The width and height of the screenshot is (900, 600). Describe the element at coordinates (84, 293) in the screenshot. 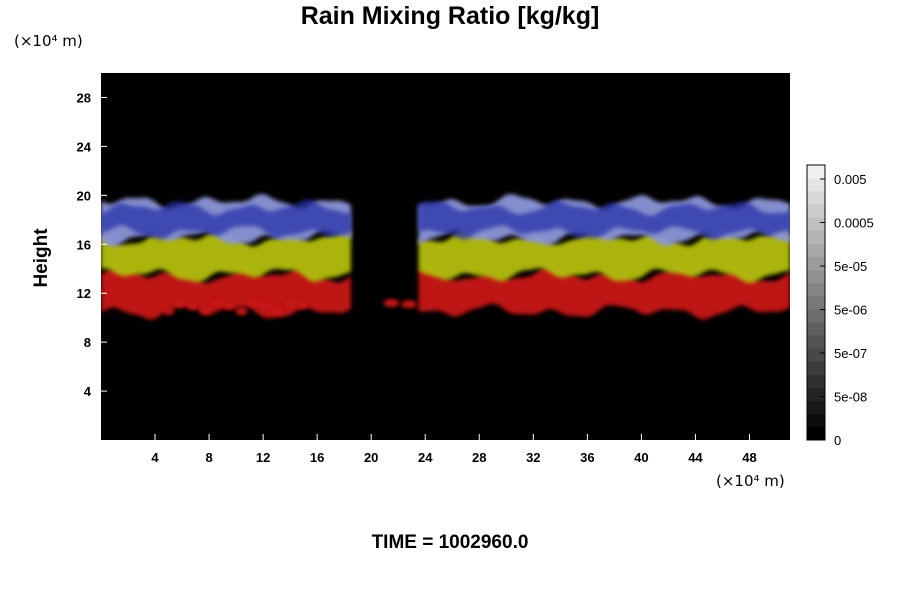

I see `y-tick-label: 12` at that location.